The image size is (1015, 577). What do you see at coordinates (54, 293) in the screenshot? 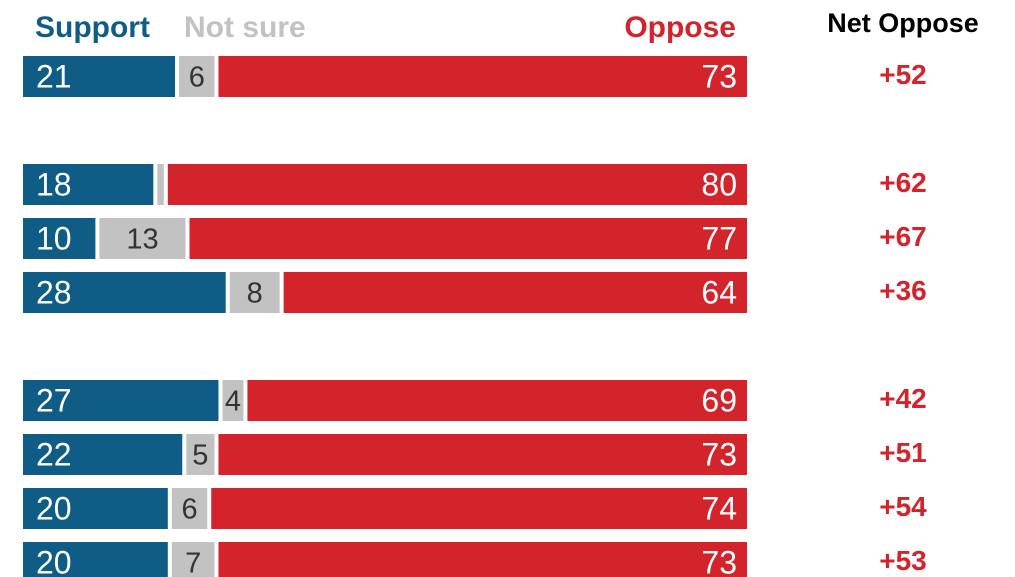
I see `support-label: 28` at bounding box center [54, 293].